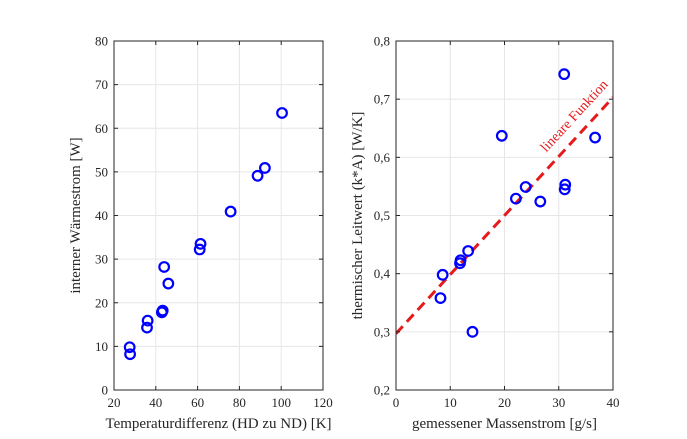 This screenshot has height=439, width=687. I want to click on y-tick-label: 30, so click(101, 259).